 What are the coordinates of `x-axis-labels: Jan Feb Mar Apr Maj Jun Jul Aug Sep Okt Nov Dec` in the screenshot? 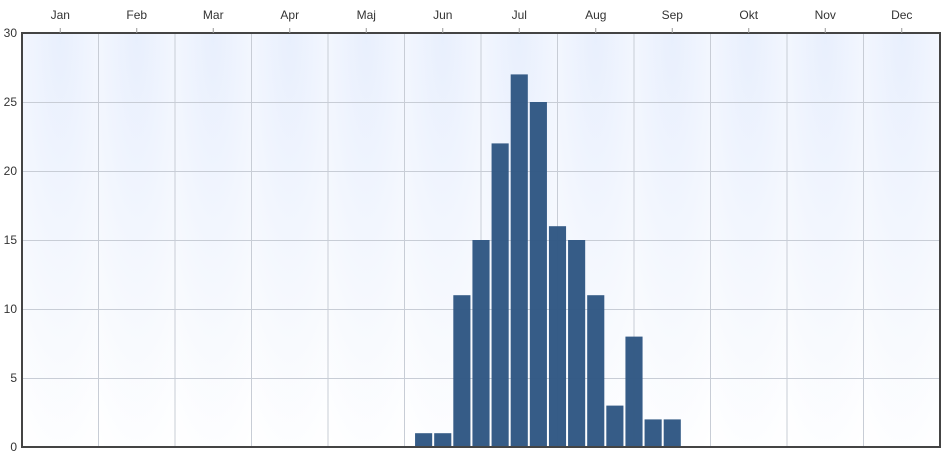 It's located at (482, 15).